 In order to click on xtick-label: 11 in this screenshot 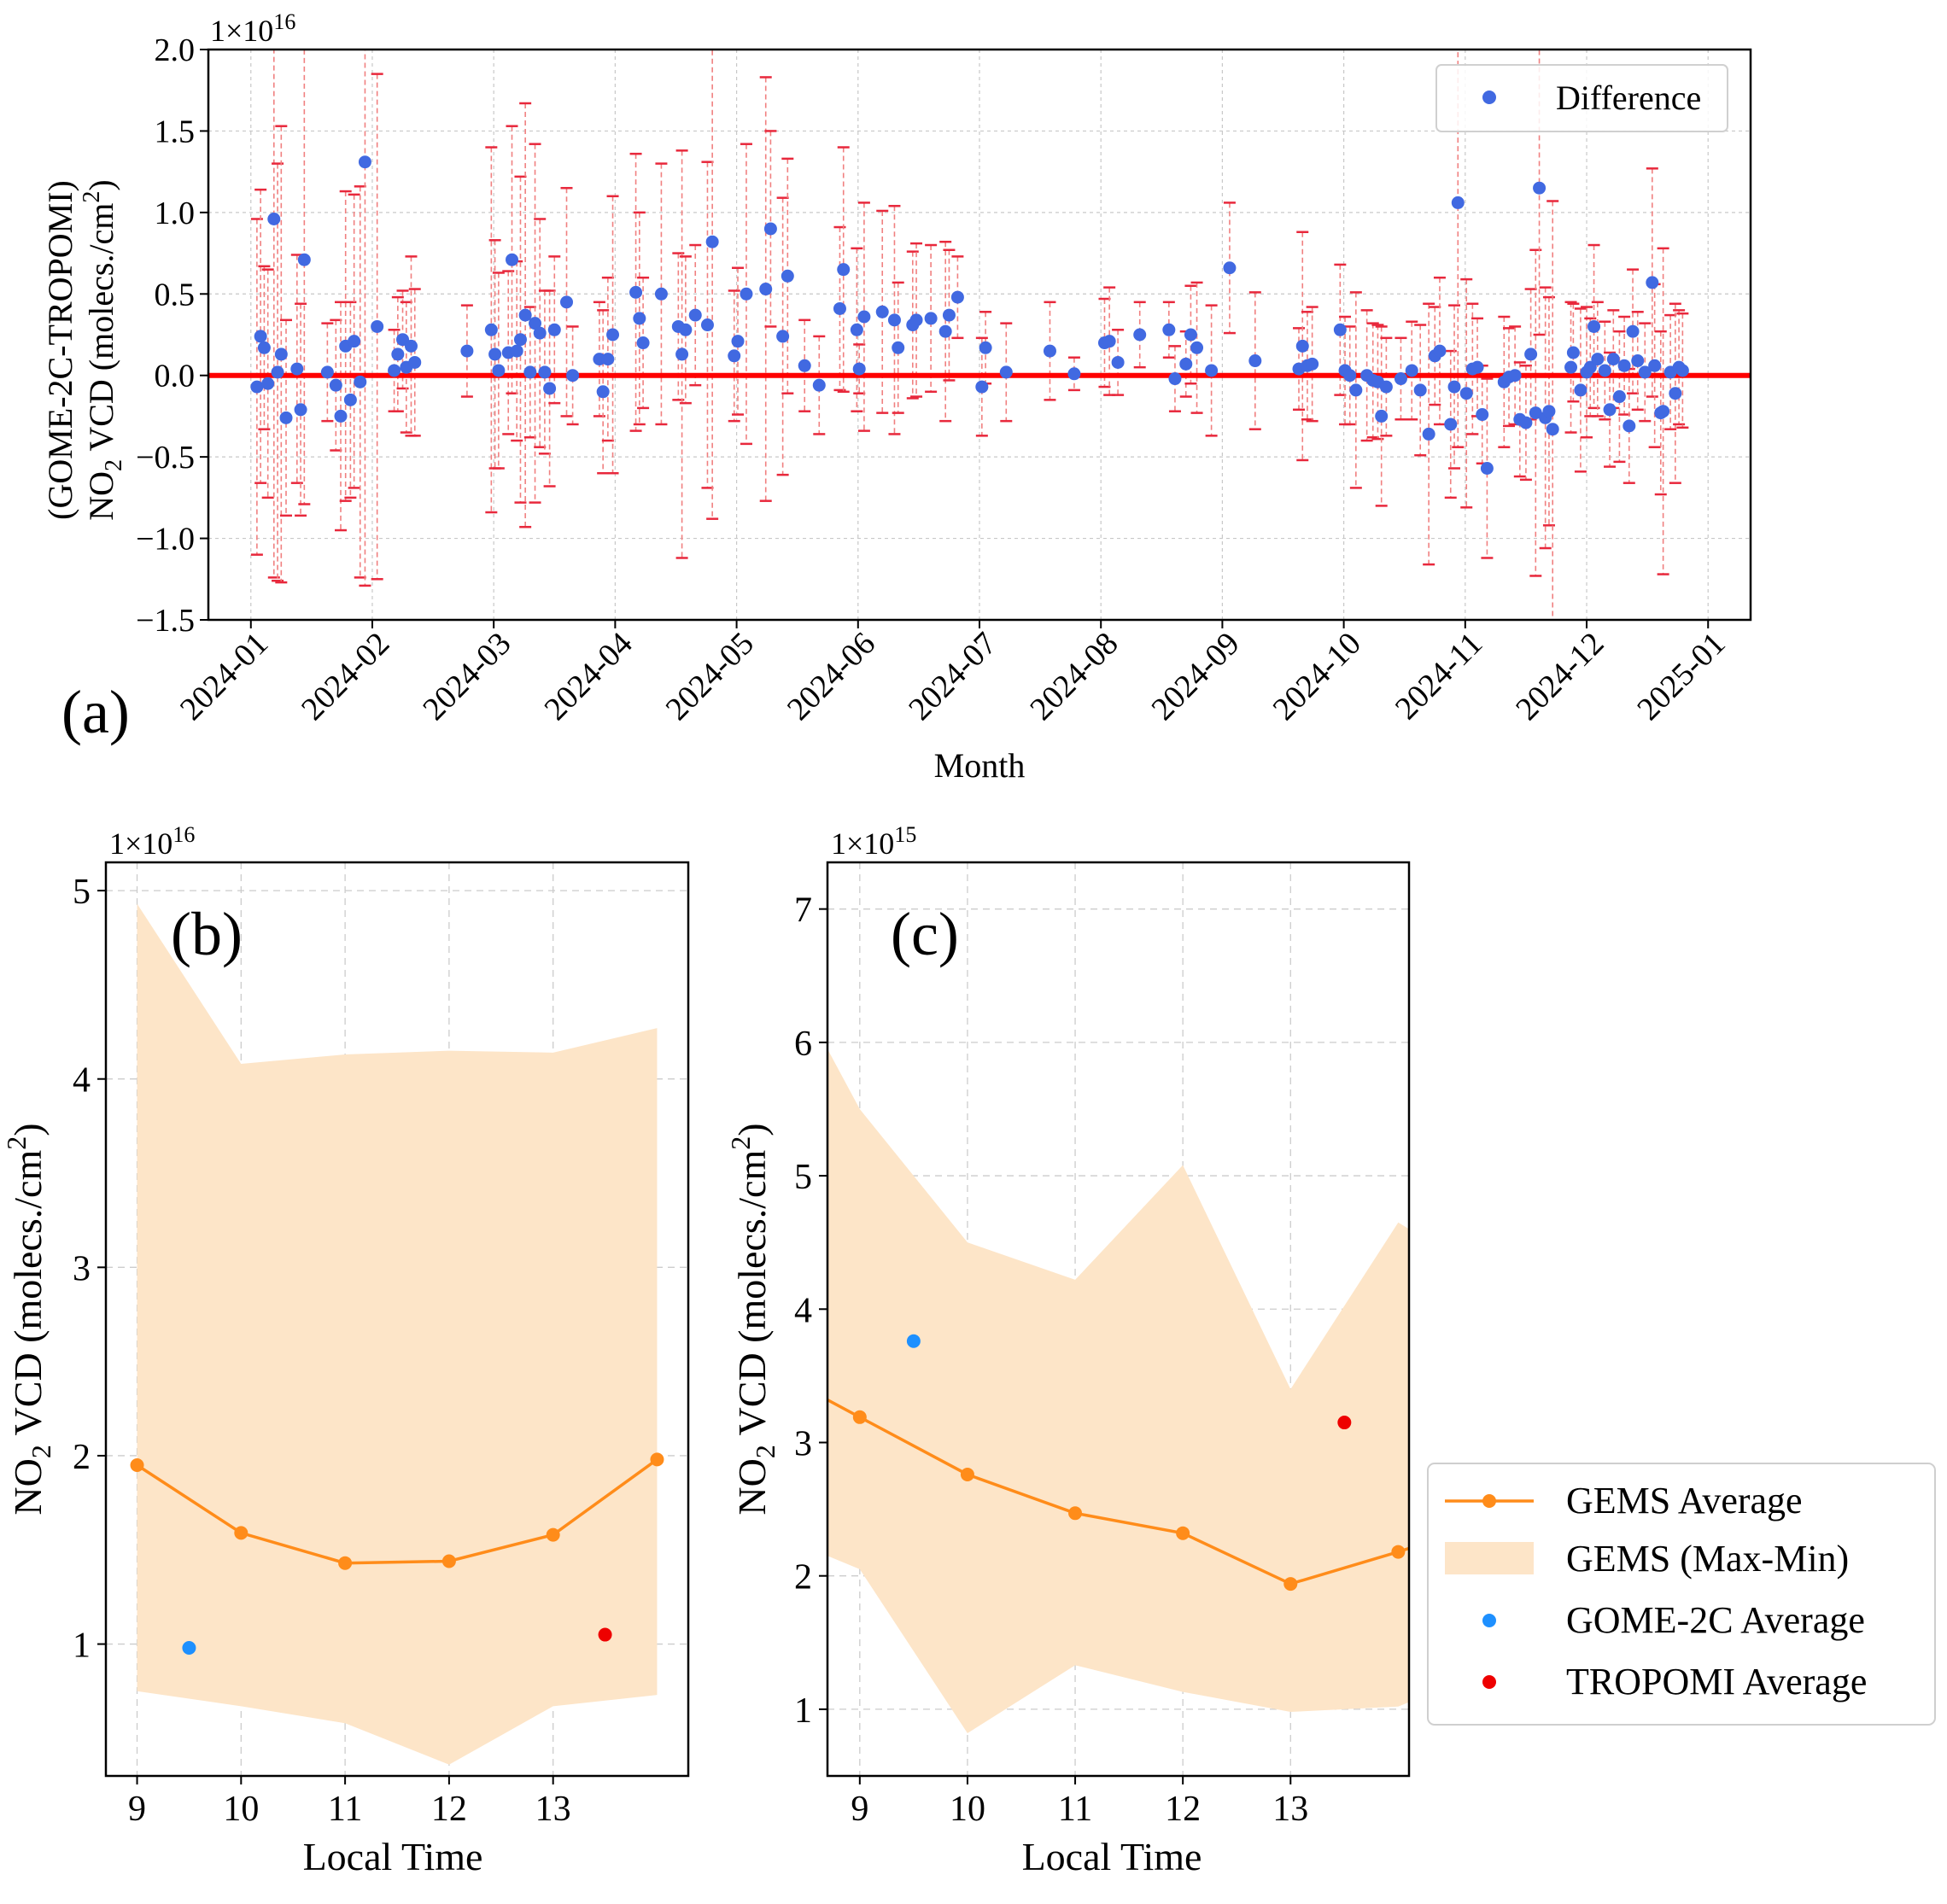, I will do `click(345, 1809)`.